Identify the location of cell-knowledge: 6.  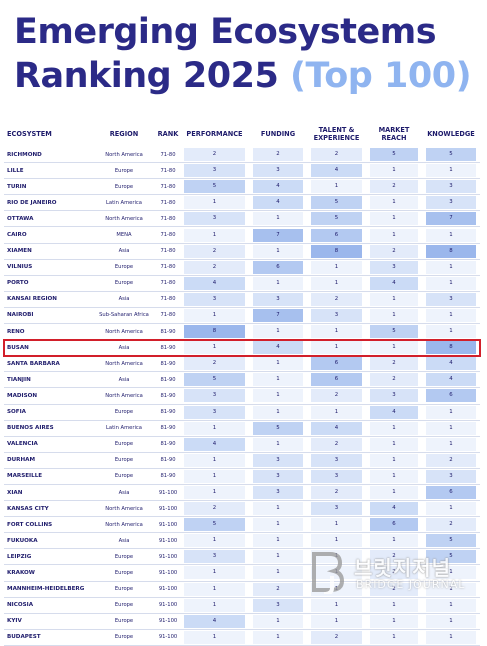
(451, 493).